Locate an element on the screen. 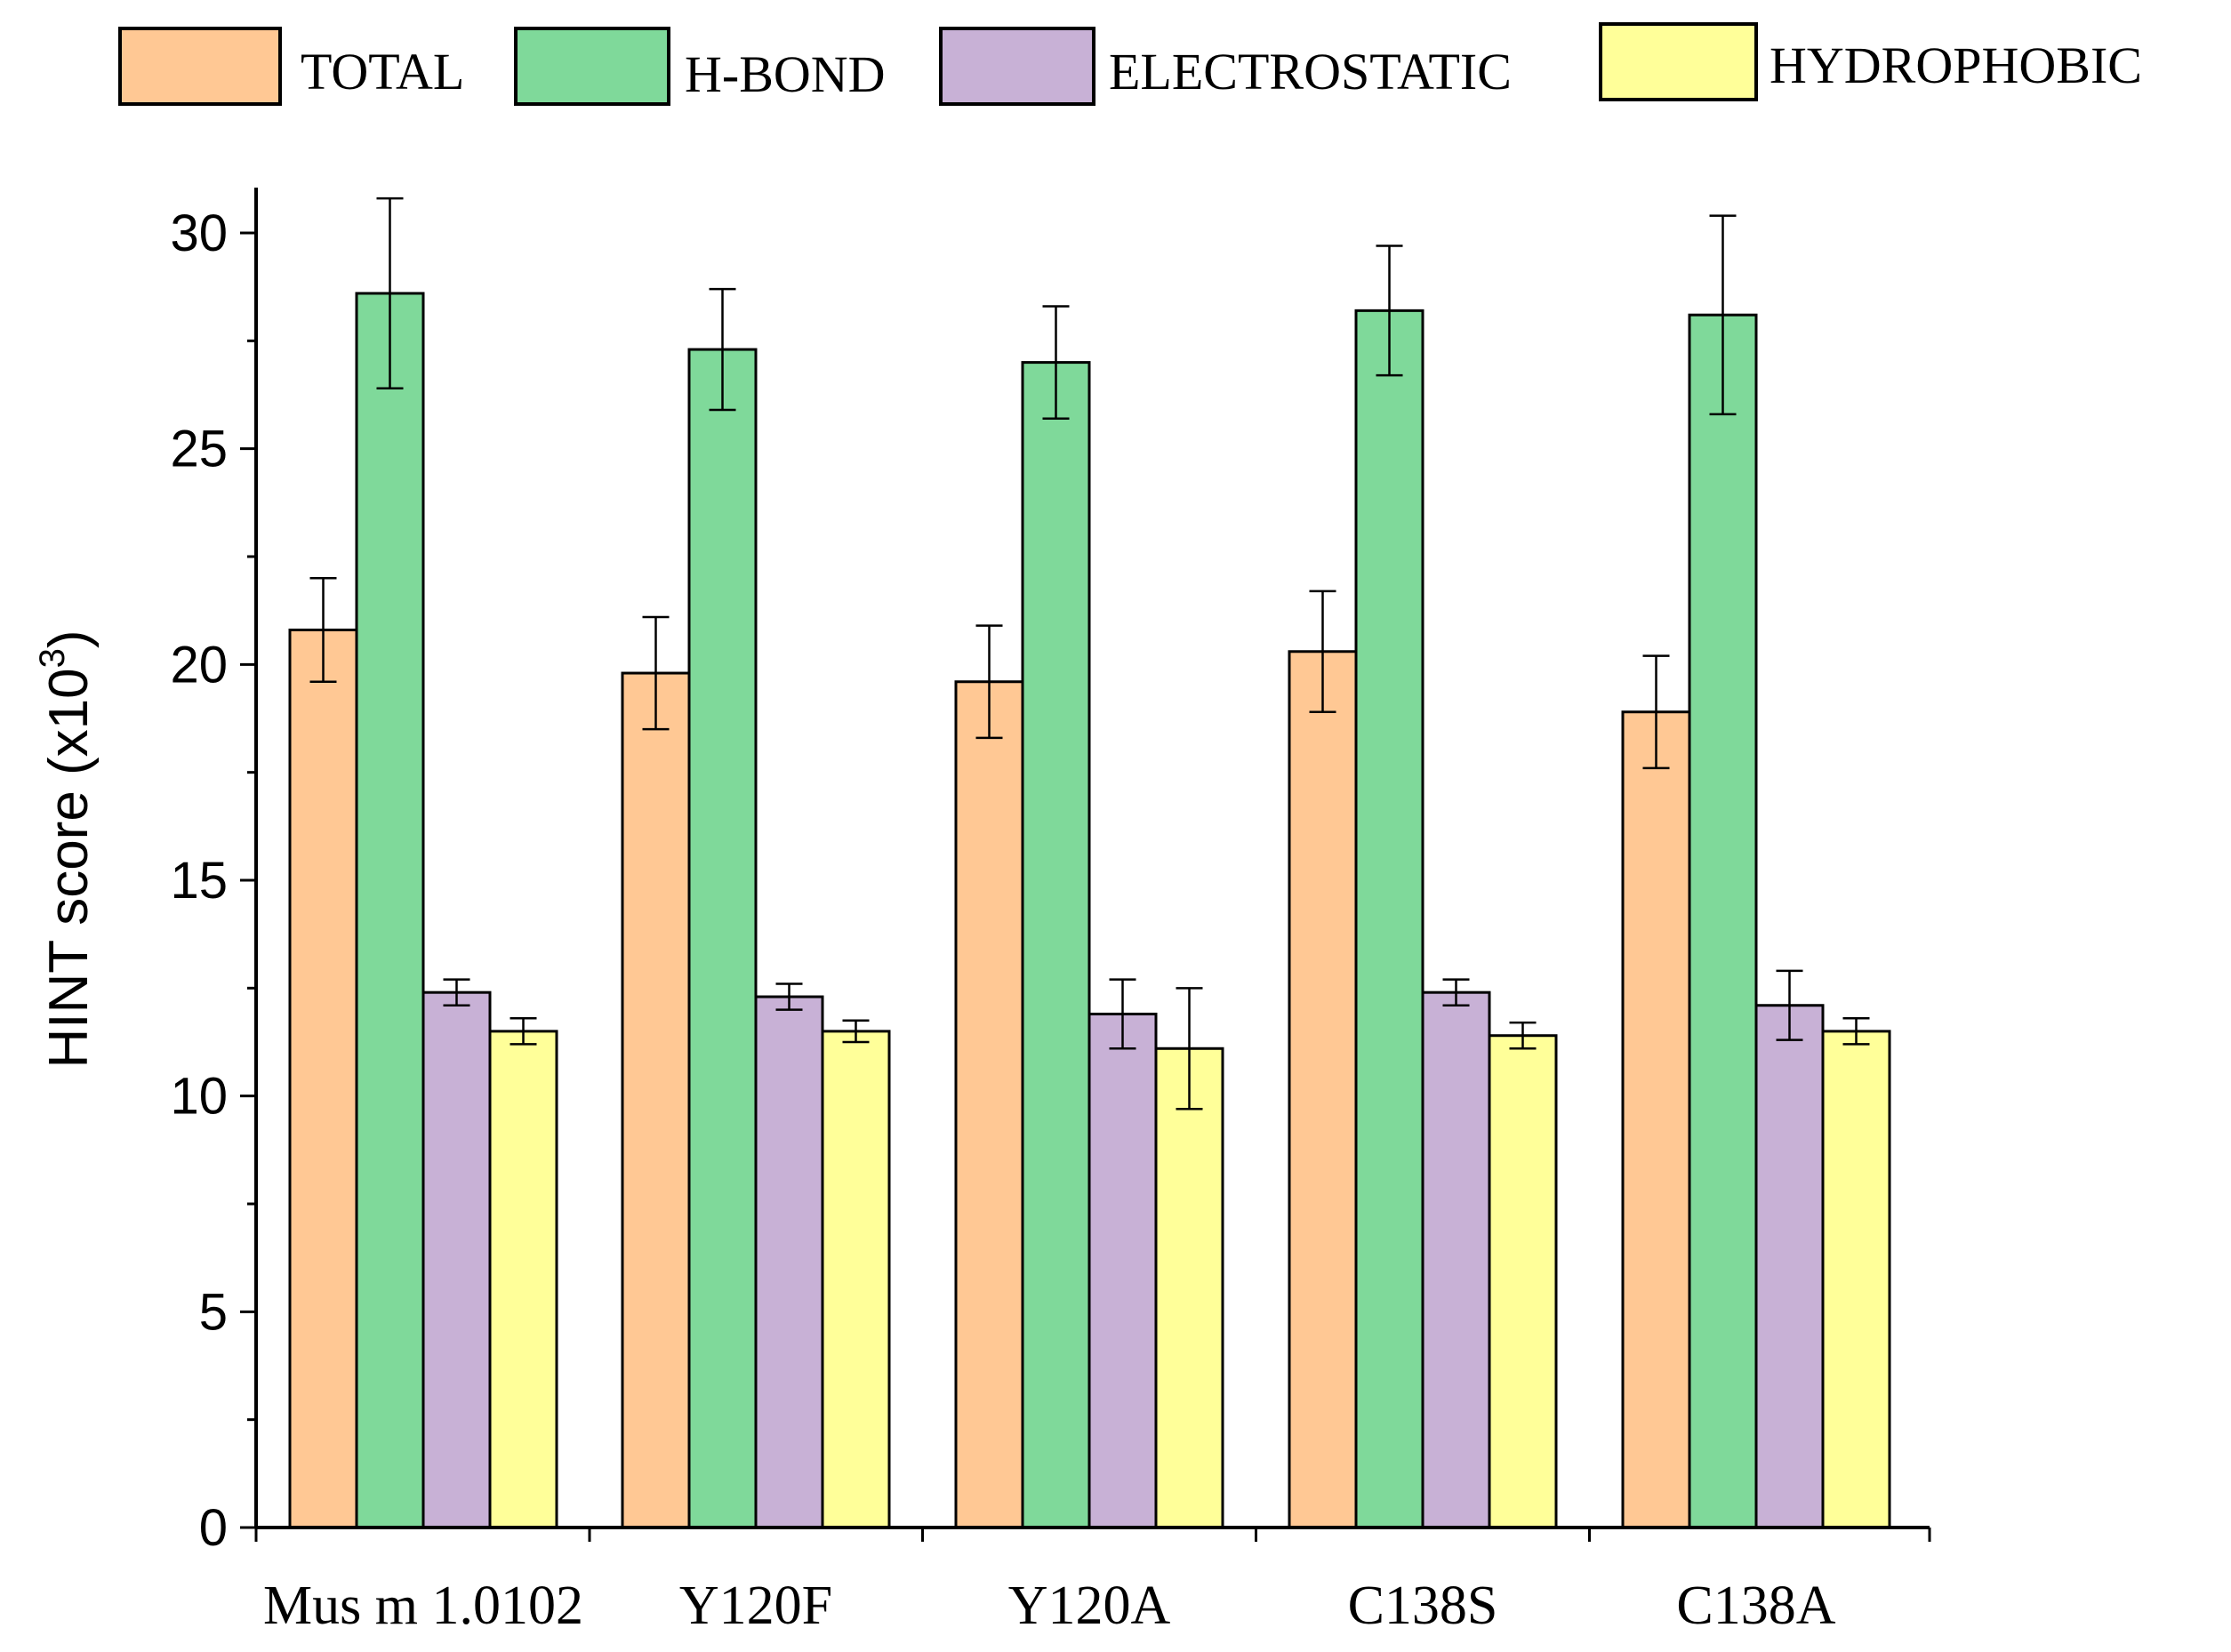  legend-swatch-electrostatic is located at coordinates (1017, 66).